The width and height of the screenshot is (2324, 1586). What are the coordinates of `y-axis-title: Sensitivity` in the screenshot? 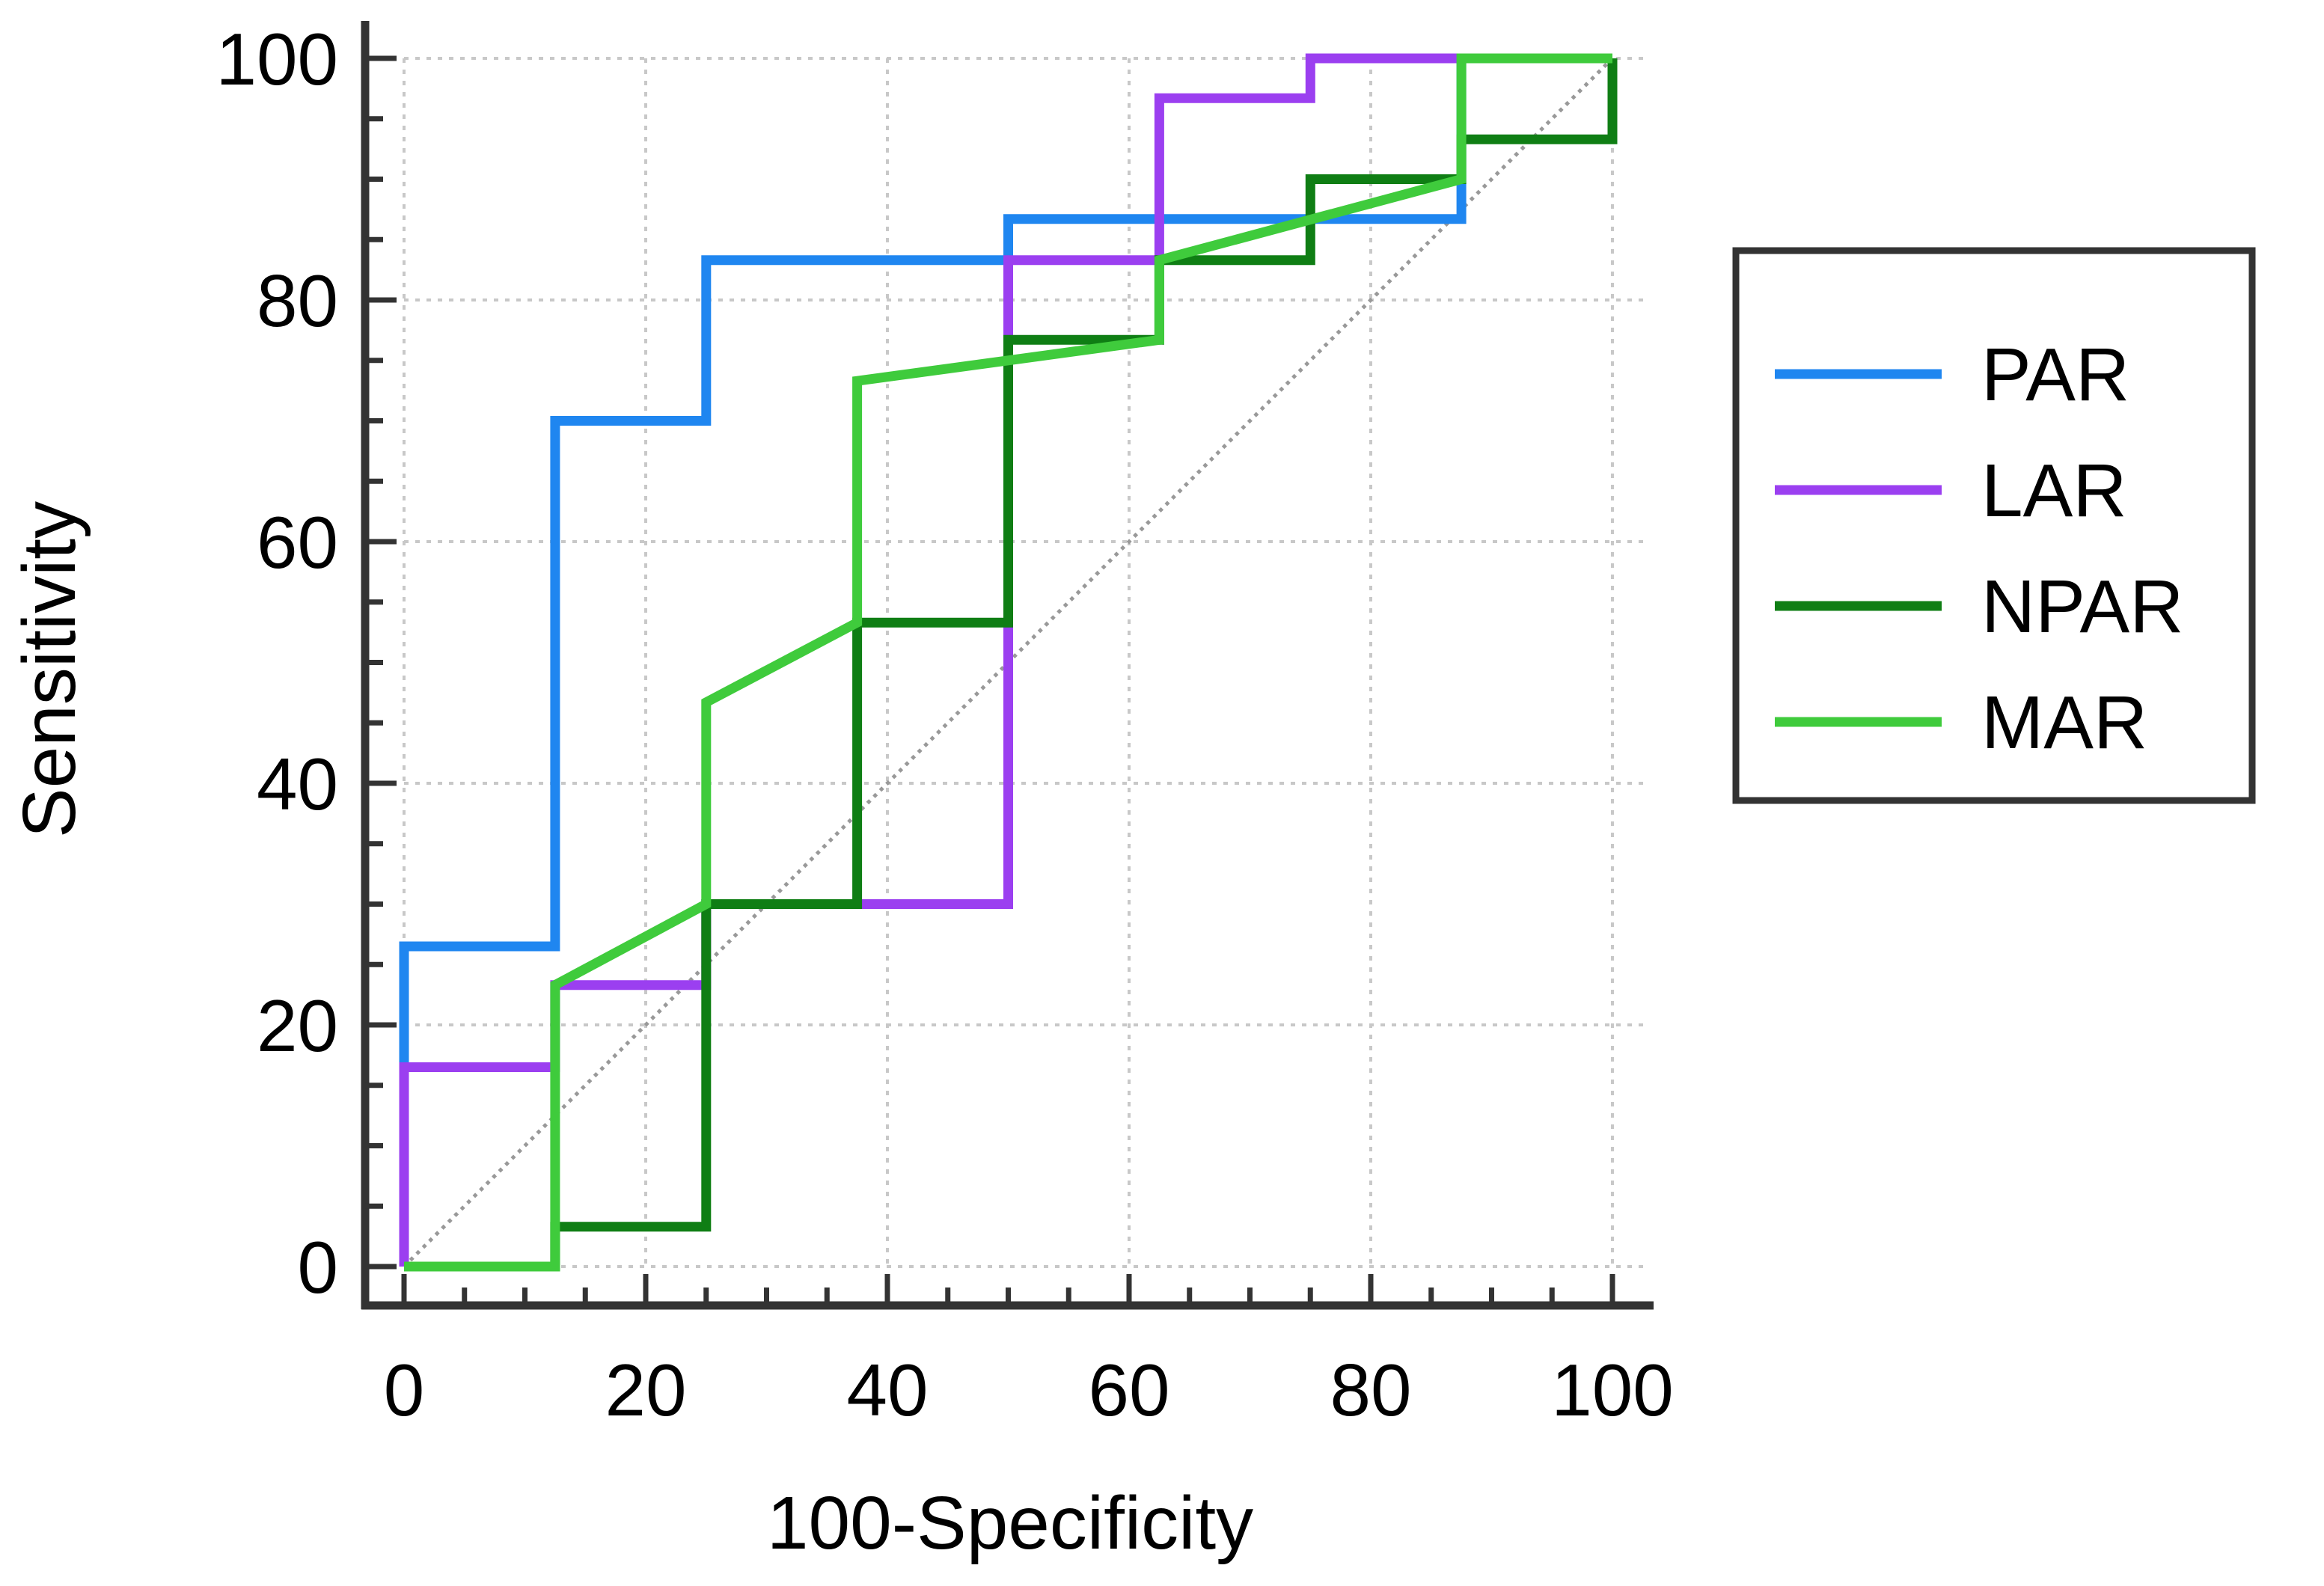 It's located at (49, 669).